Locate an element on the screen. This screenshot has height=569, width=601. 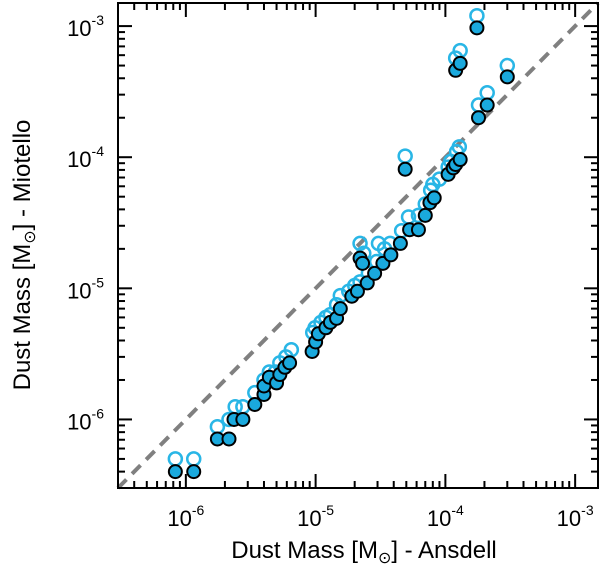
y-tick-labels: 10⁻⁶ 10⁻⁵ 10⁻⁴ 10⁻³ is located at coordinates (85, 223).